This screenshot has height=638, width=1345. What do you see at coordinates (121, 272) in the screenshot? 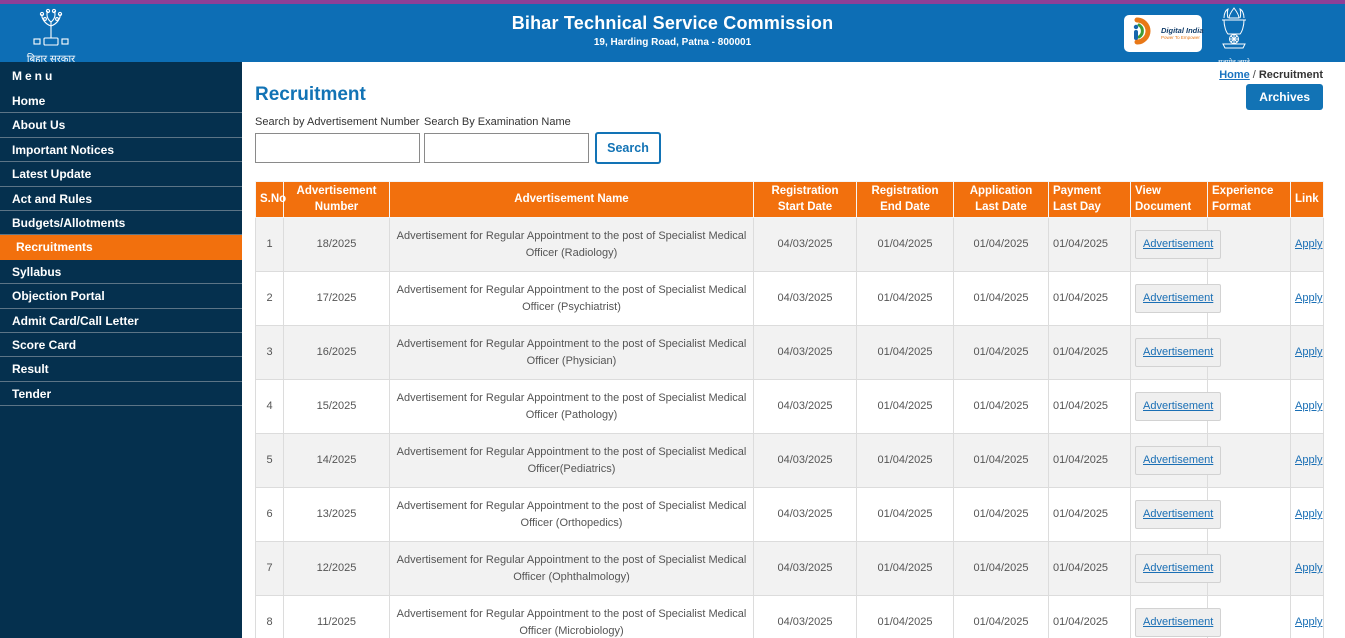
I see `sidebar-item-syllabus: Syllabus` at bounding box center [121, 272].